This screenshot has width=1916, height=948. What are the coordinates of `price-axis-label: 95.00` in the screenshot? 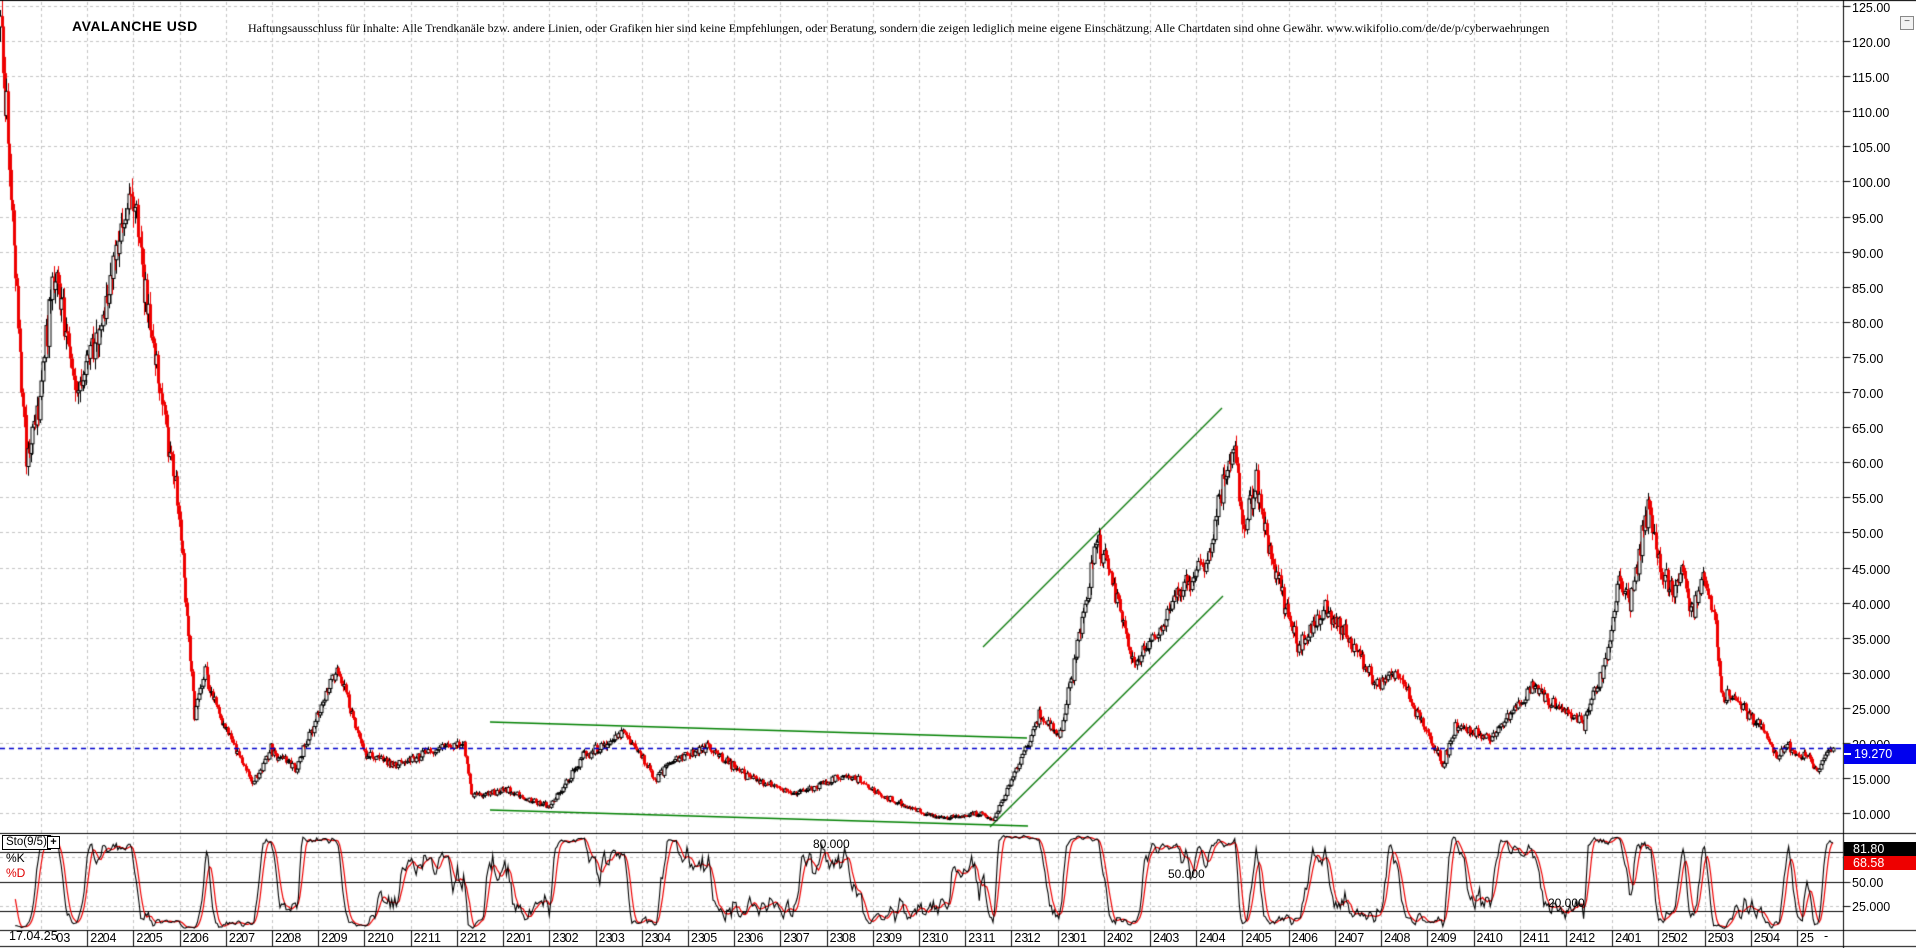 It's located at (1868, 218).